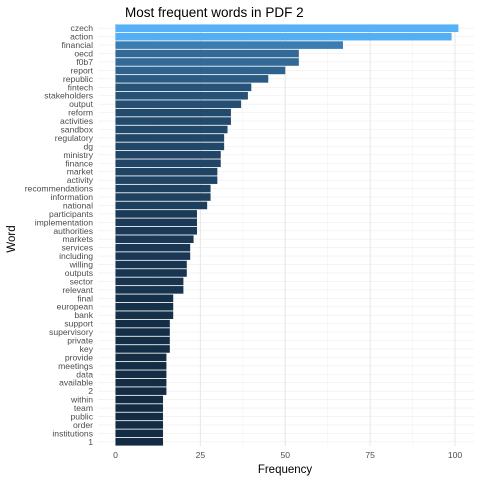 Image resolution: width=480 pixels, height=480 pixels. Describe the element at coordinates (82, 70) in the screenshot. I see `y-tick-label: report` at that location.